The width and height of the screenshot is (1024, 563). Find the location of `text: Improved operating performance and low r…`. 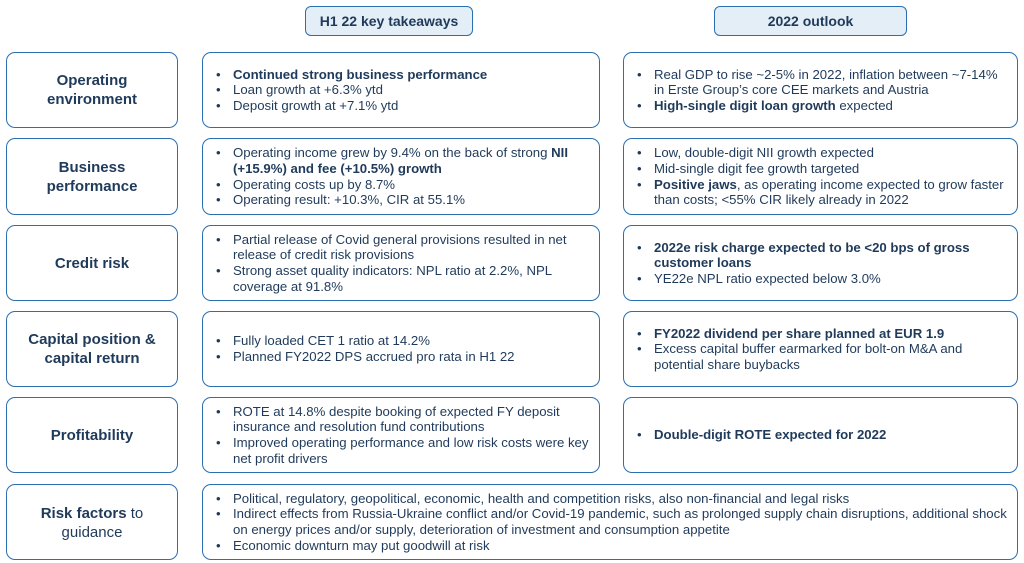

text: Improved operating performance and low r… is located at coordinates (411, 450).